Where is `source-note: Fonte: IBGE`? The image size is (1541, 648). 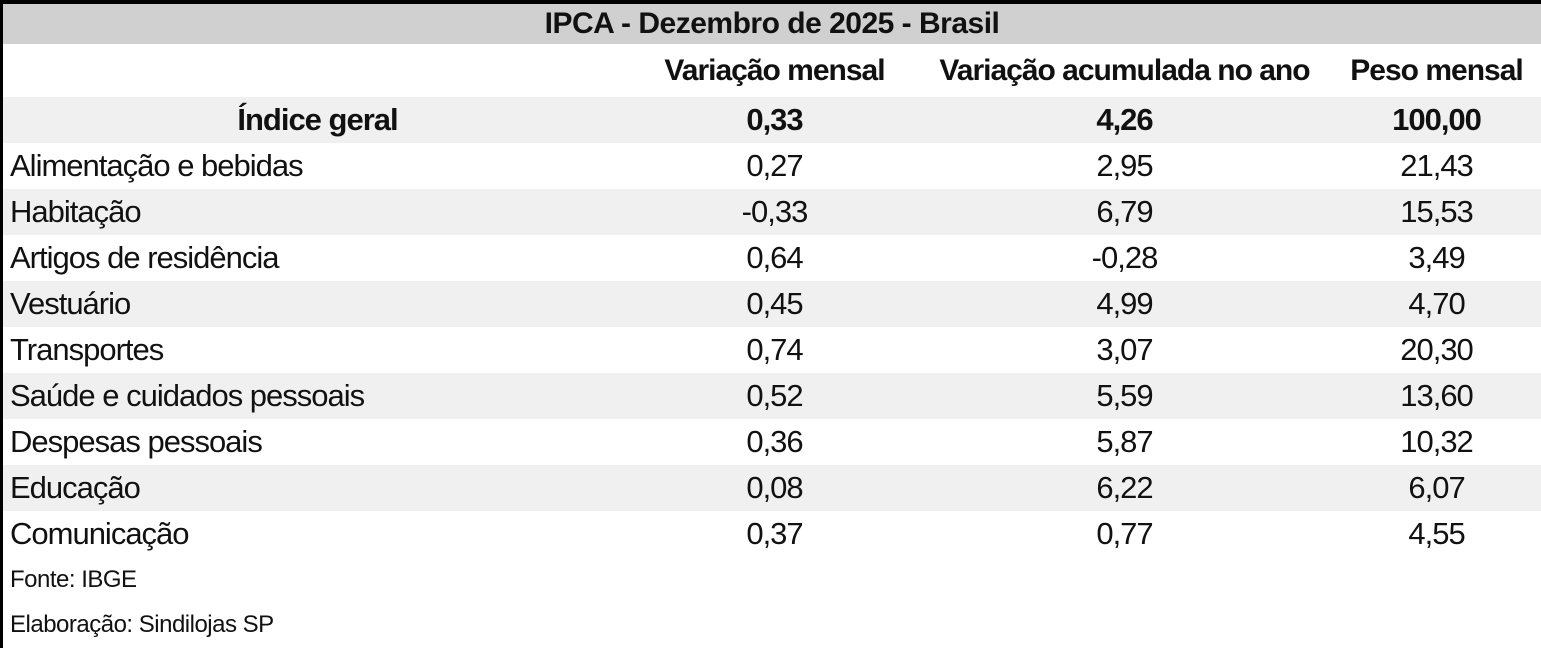
source-note: Fonte: IBGE is located at coordinates (772, 579).